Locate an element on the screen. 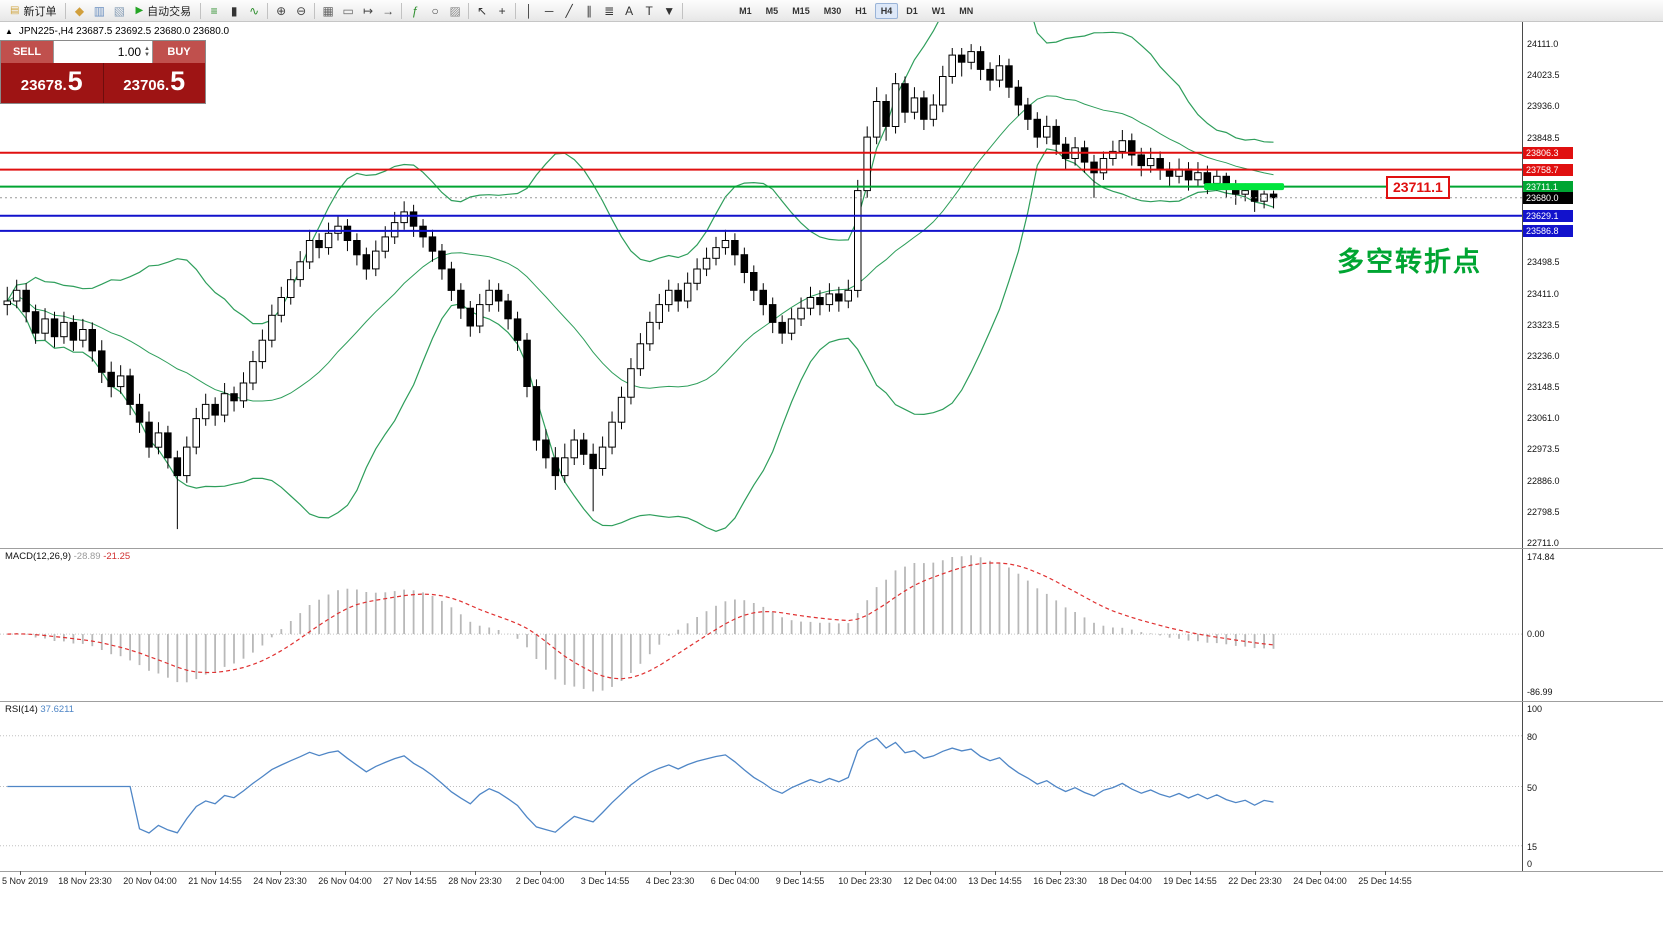  periods-button: ○ is located at coordinates (435, 11).